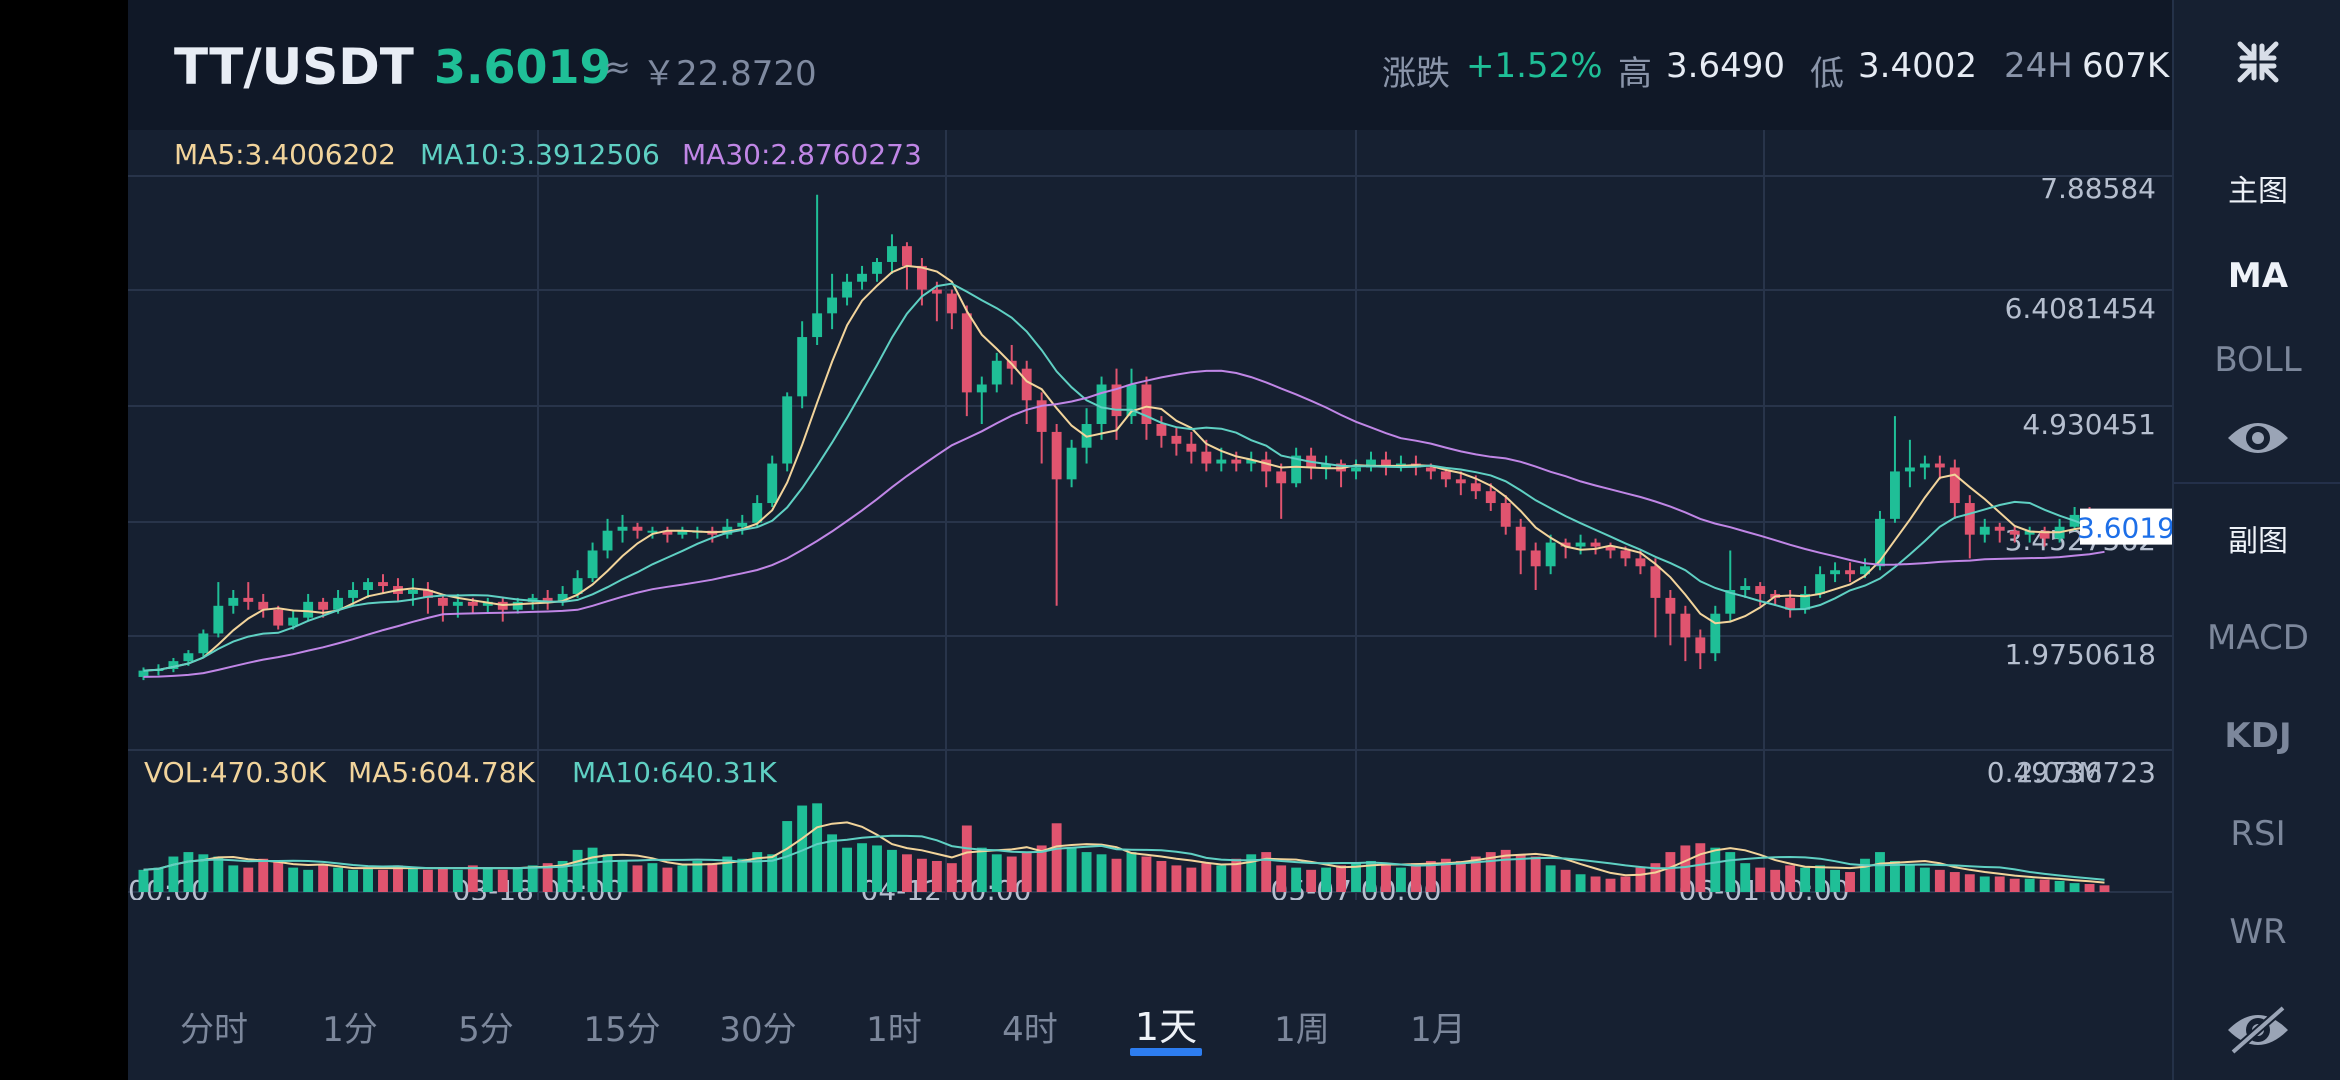 This screenshot has height=1080, width=2340. I want to click on low-label: 低, so click(1827, 74).